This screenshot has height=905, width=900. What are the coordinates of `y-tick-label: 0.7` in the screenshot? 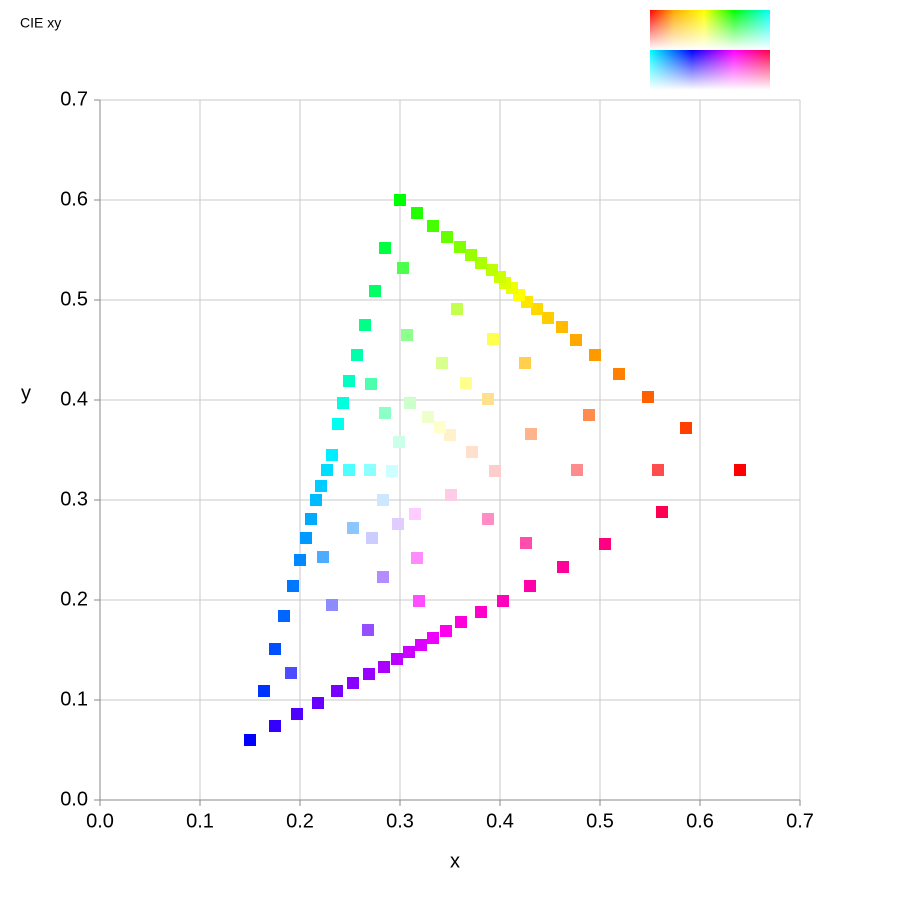 It's located at (74, 99).